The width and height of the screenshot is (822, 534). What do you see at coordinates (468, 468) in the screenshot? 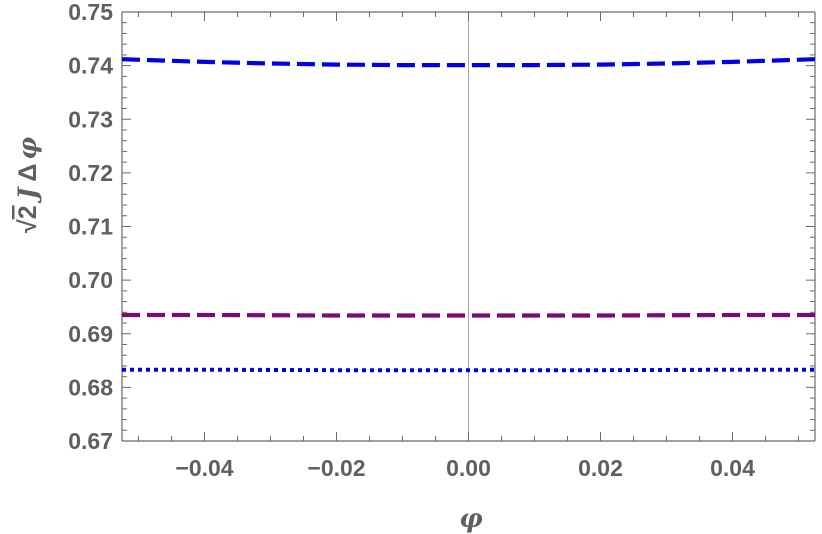
I see `x-tick-label: 0.00` at bounding box center [468, 468].